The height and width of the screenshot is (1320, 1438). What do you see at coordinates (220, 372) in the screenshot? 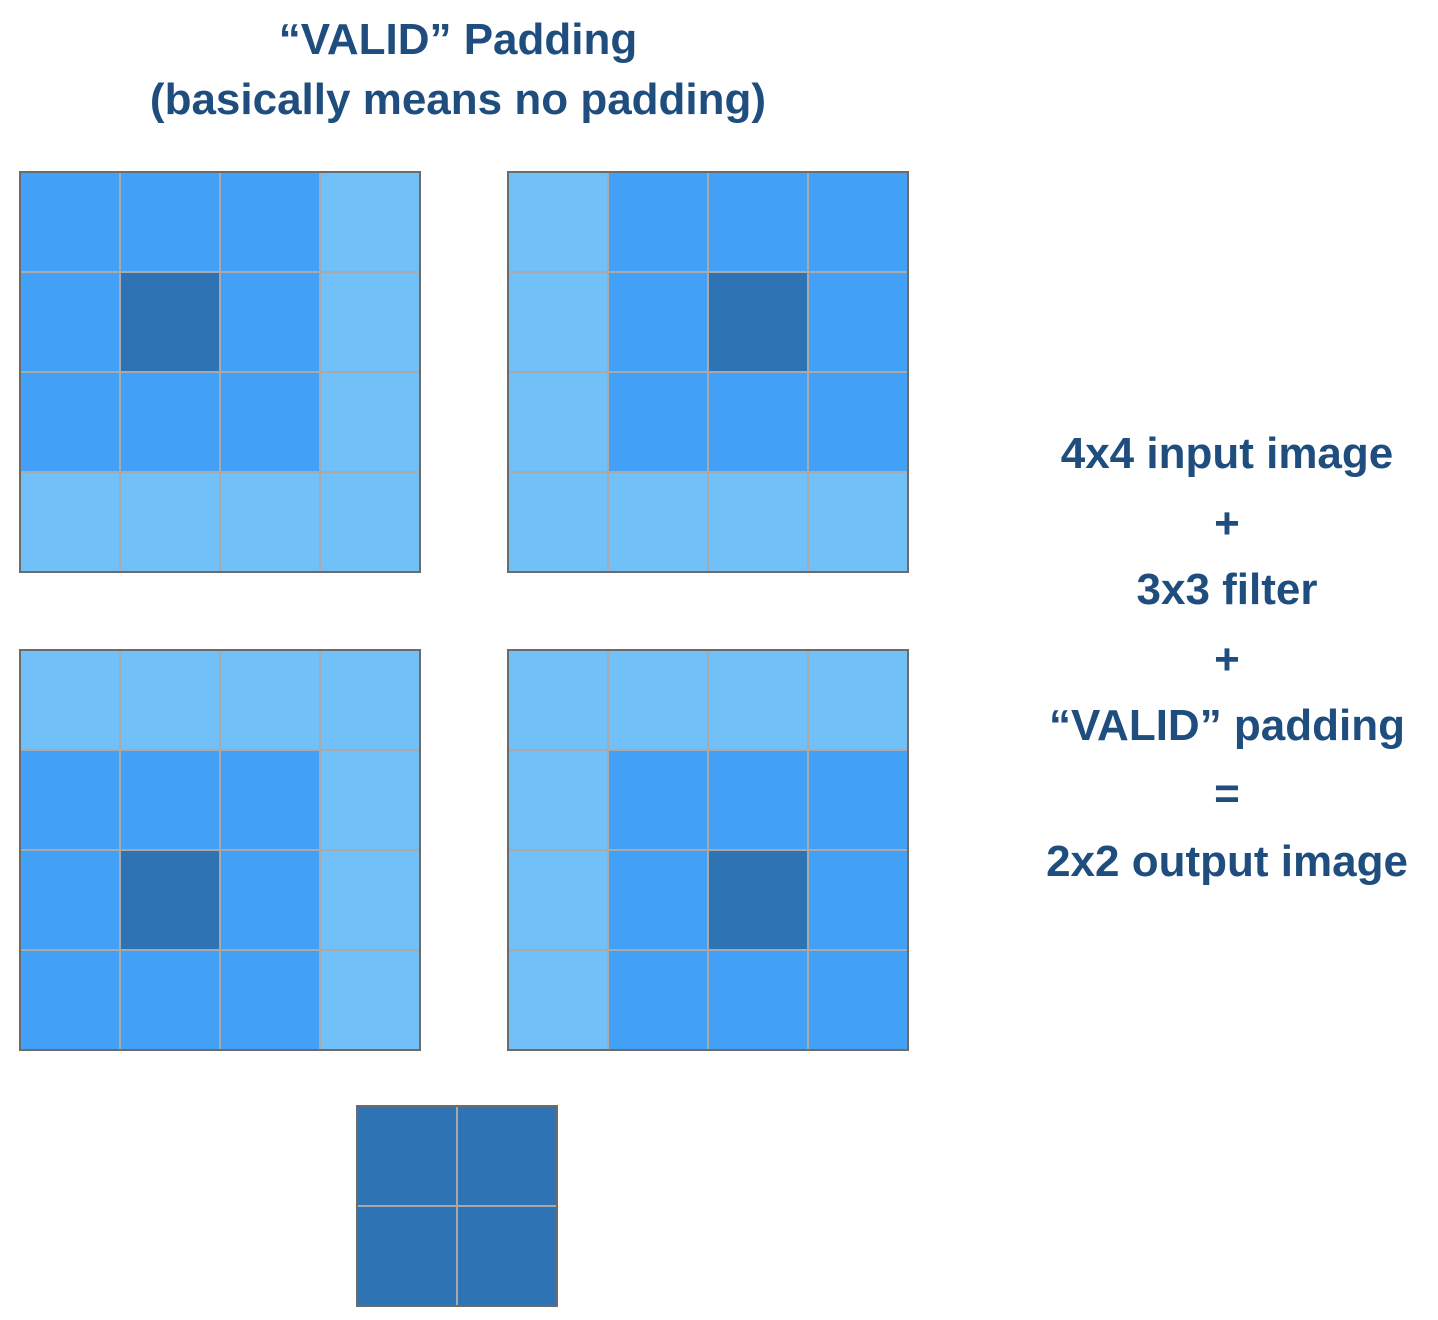
I see `input-grid-top-left` at bounding box center [220, 372].